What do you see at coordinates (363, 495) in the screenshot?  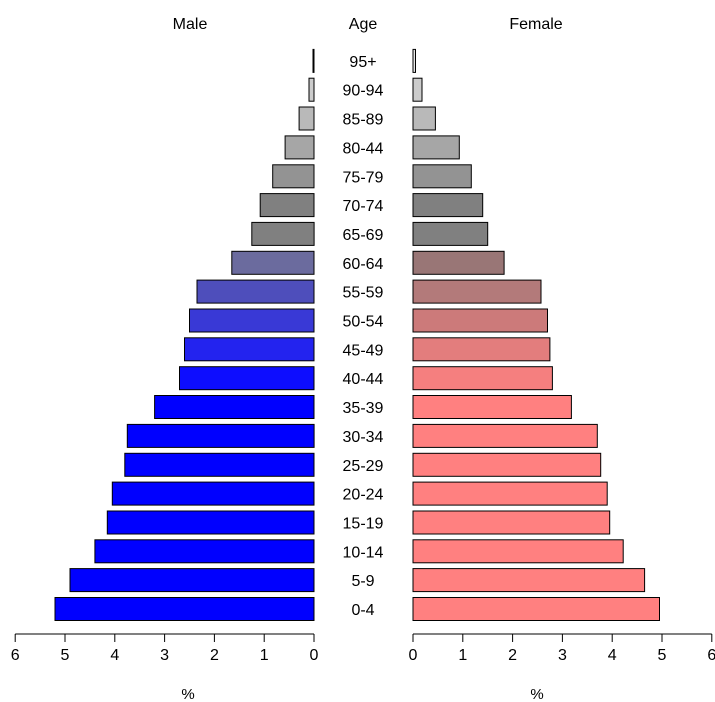 I see `age-label-20-24: 20-24` at bounding box center [363, 495].